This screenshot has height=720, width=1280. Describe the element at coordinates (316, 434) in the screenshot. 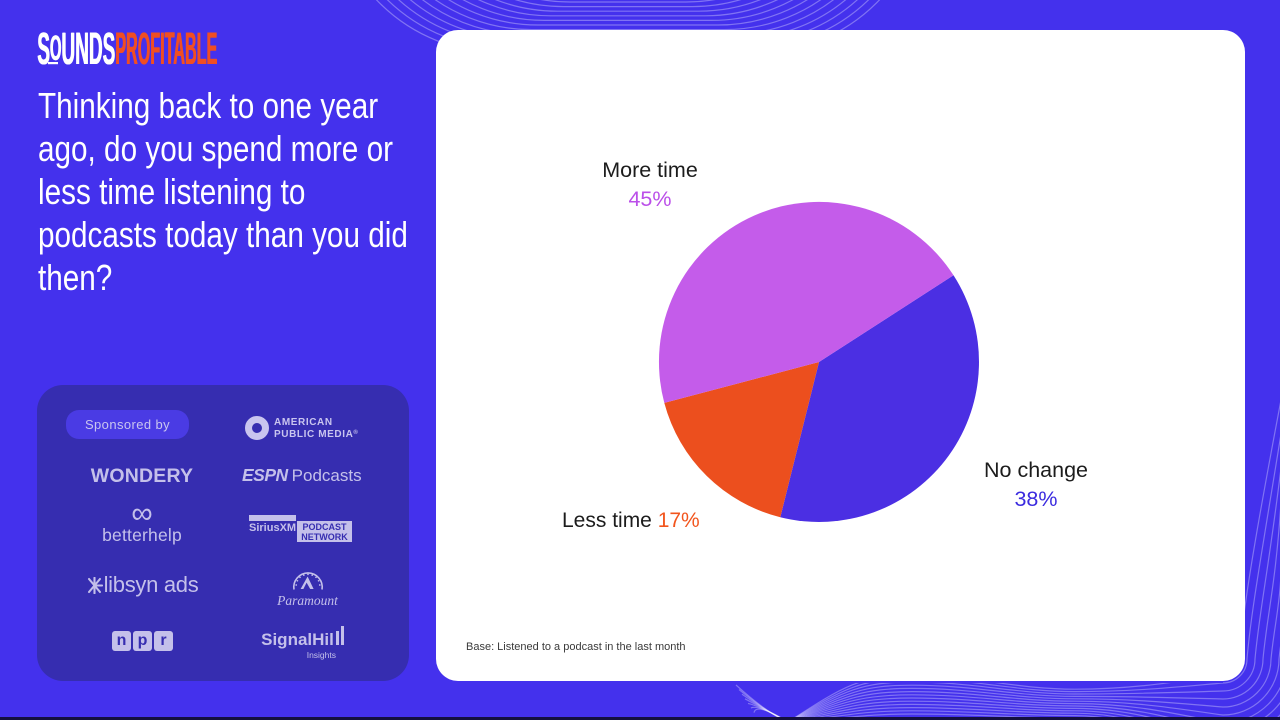

I see `svg-text: PUBLIC MEDIA®` at that location.